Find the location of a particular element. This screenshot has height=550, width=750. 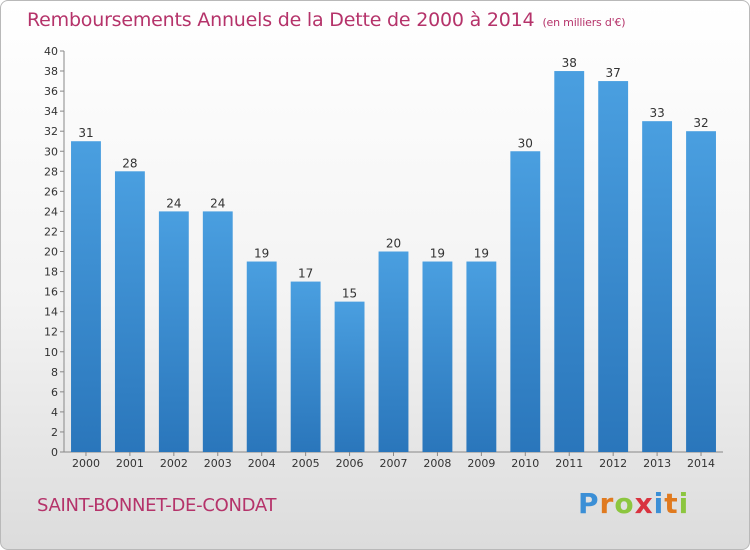

x-tick-label-2001: 2001 is located at coordinates (130, 463).